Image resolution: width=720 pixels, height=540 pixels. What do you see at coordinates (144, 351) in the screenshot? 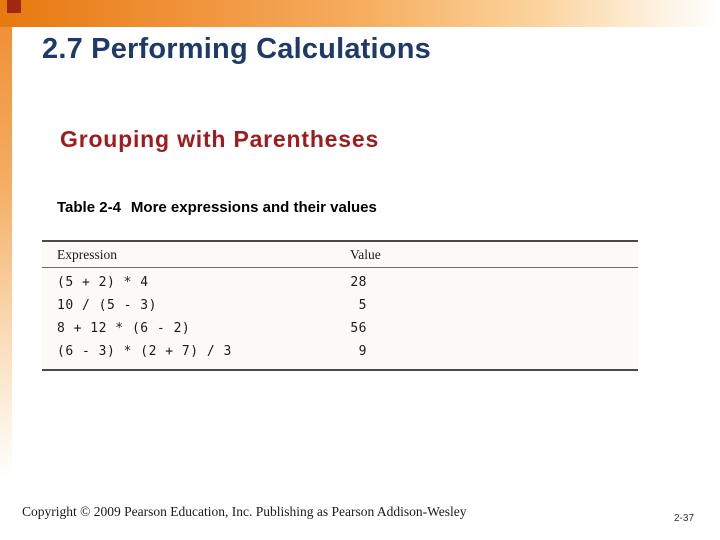
I see `expression-cell: (6 - 3) * (2 + 7) / 3` at bounding box center [144, 351].